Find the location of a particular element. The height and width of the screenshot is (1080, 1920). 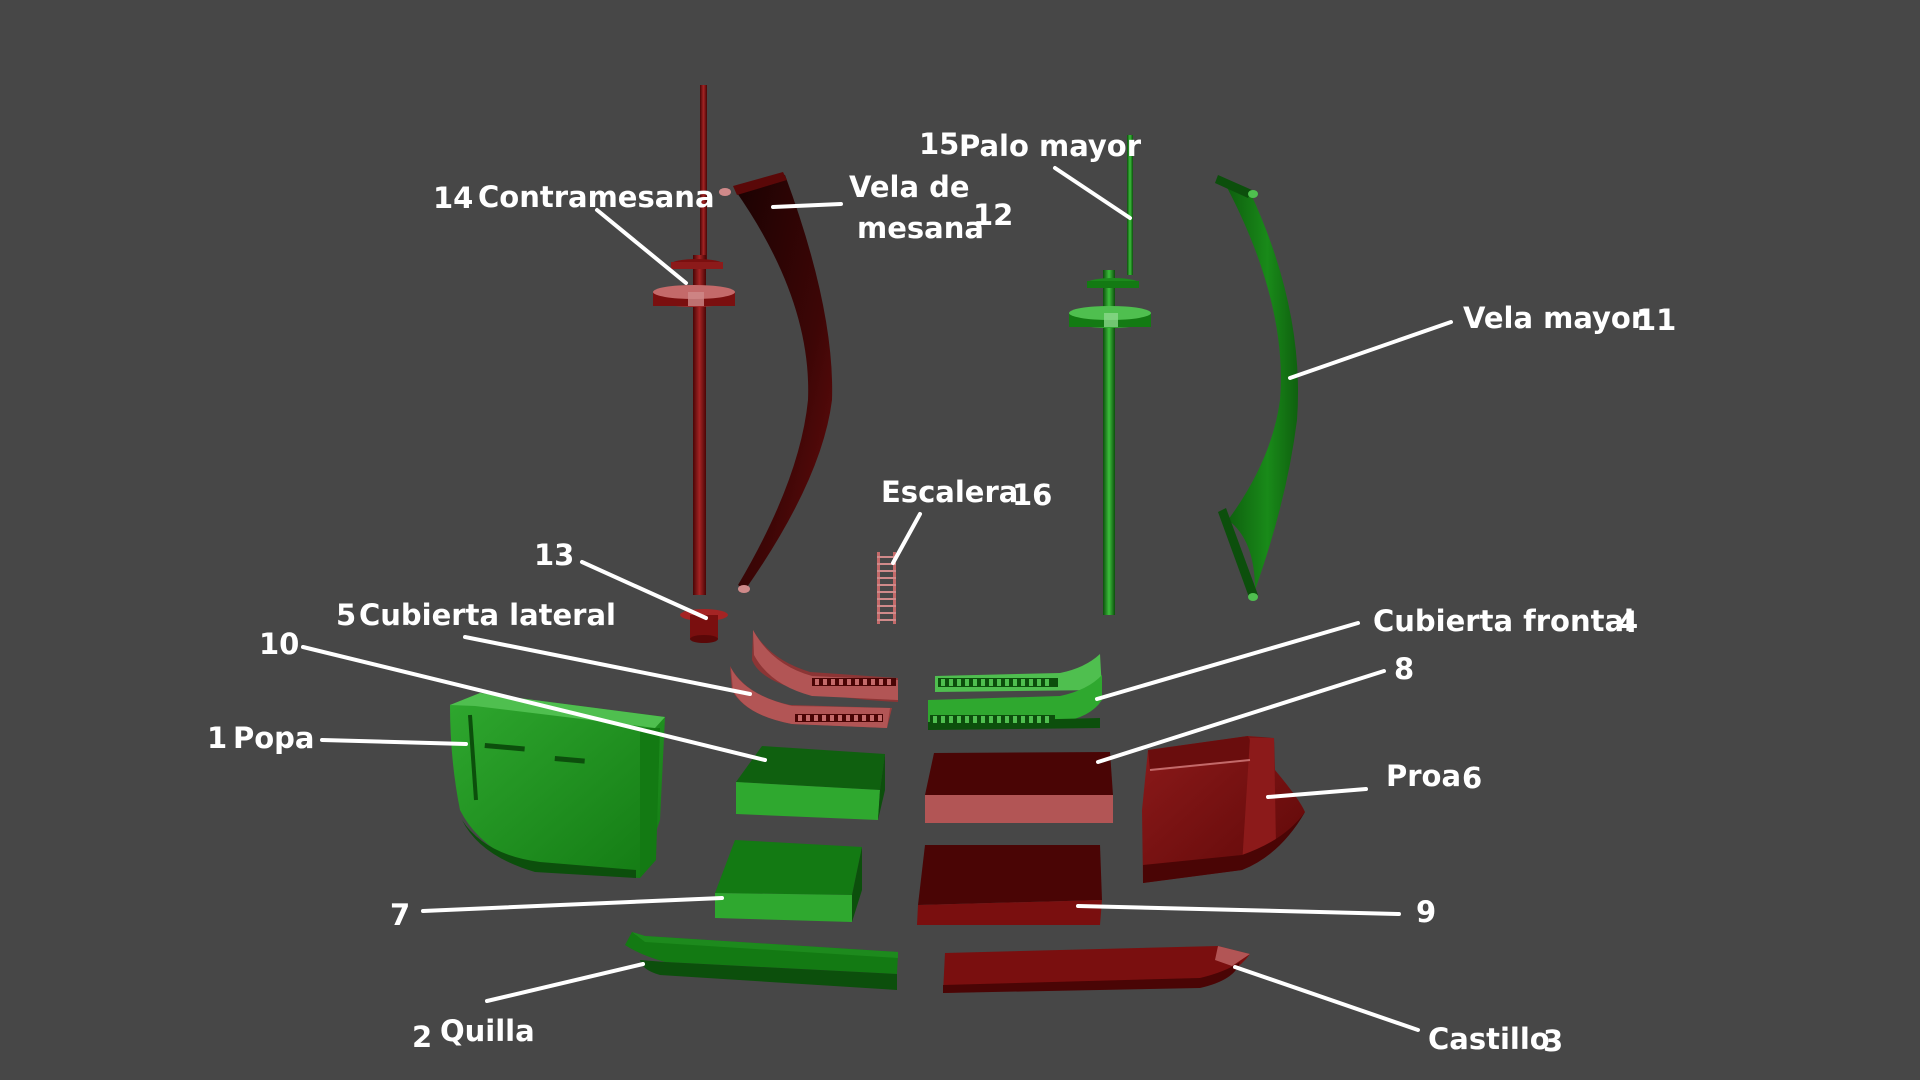

leader-escalera is located at coordinates (906, 538).